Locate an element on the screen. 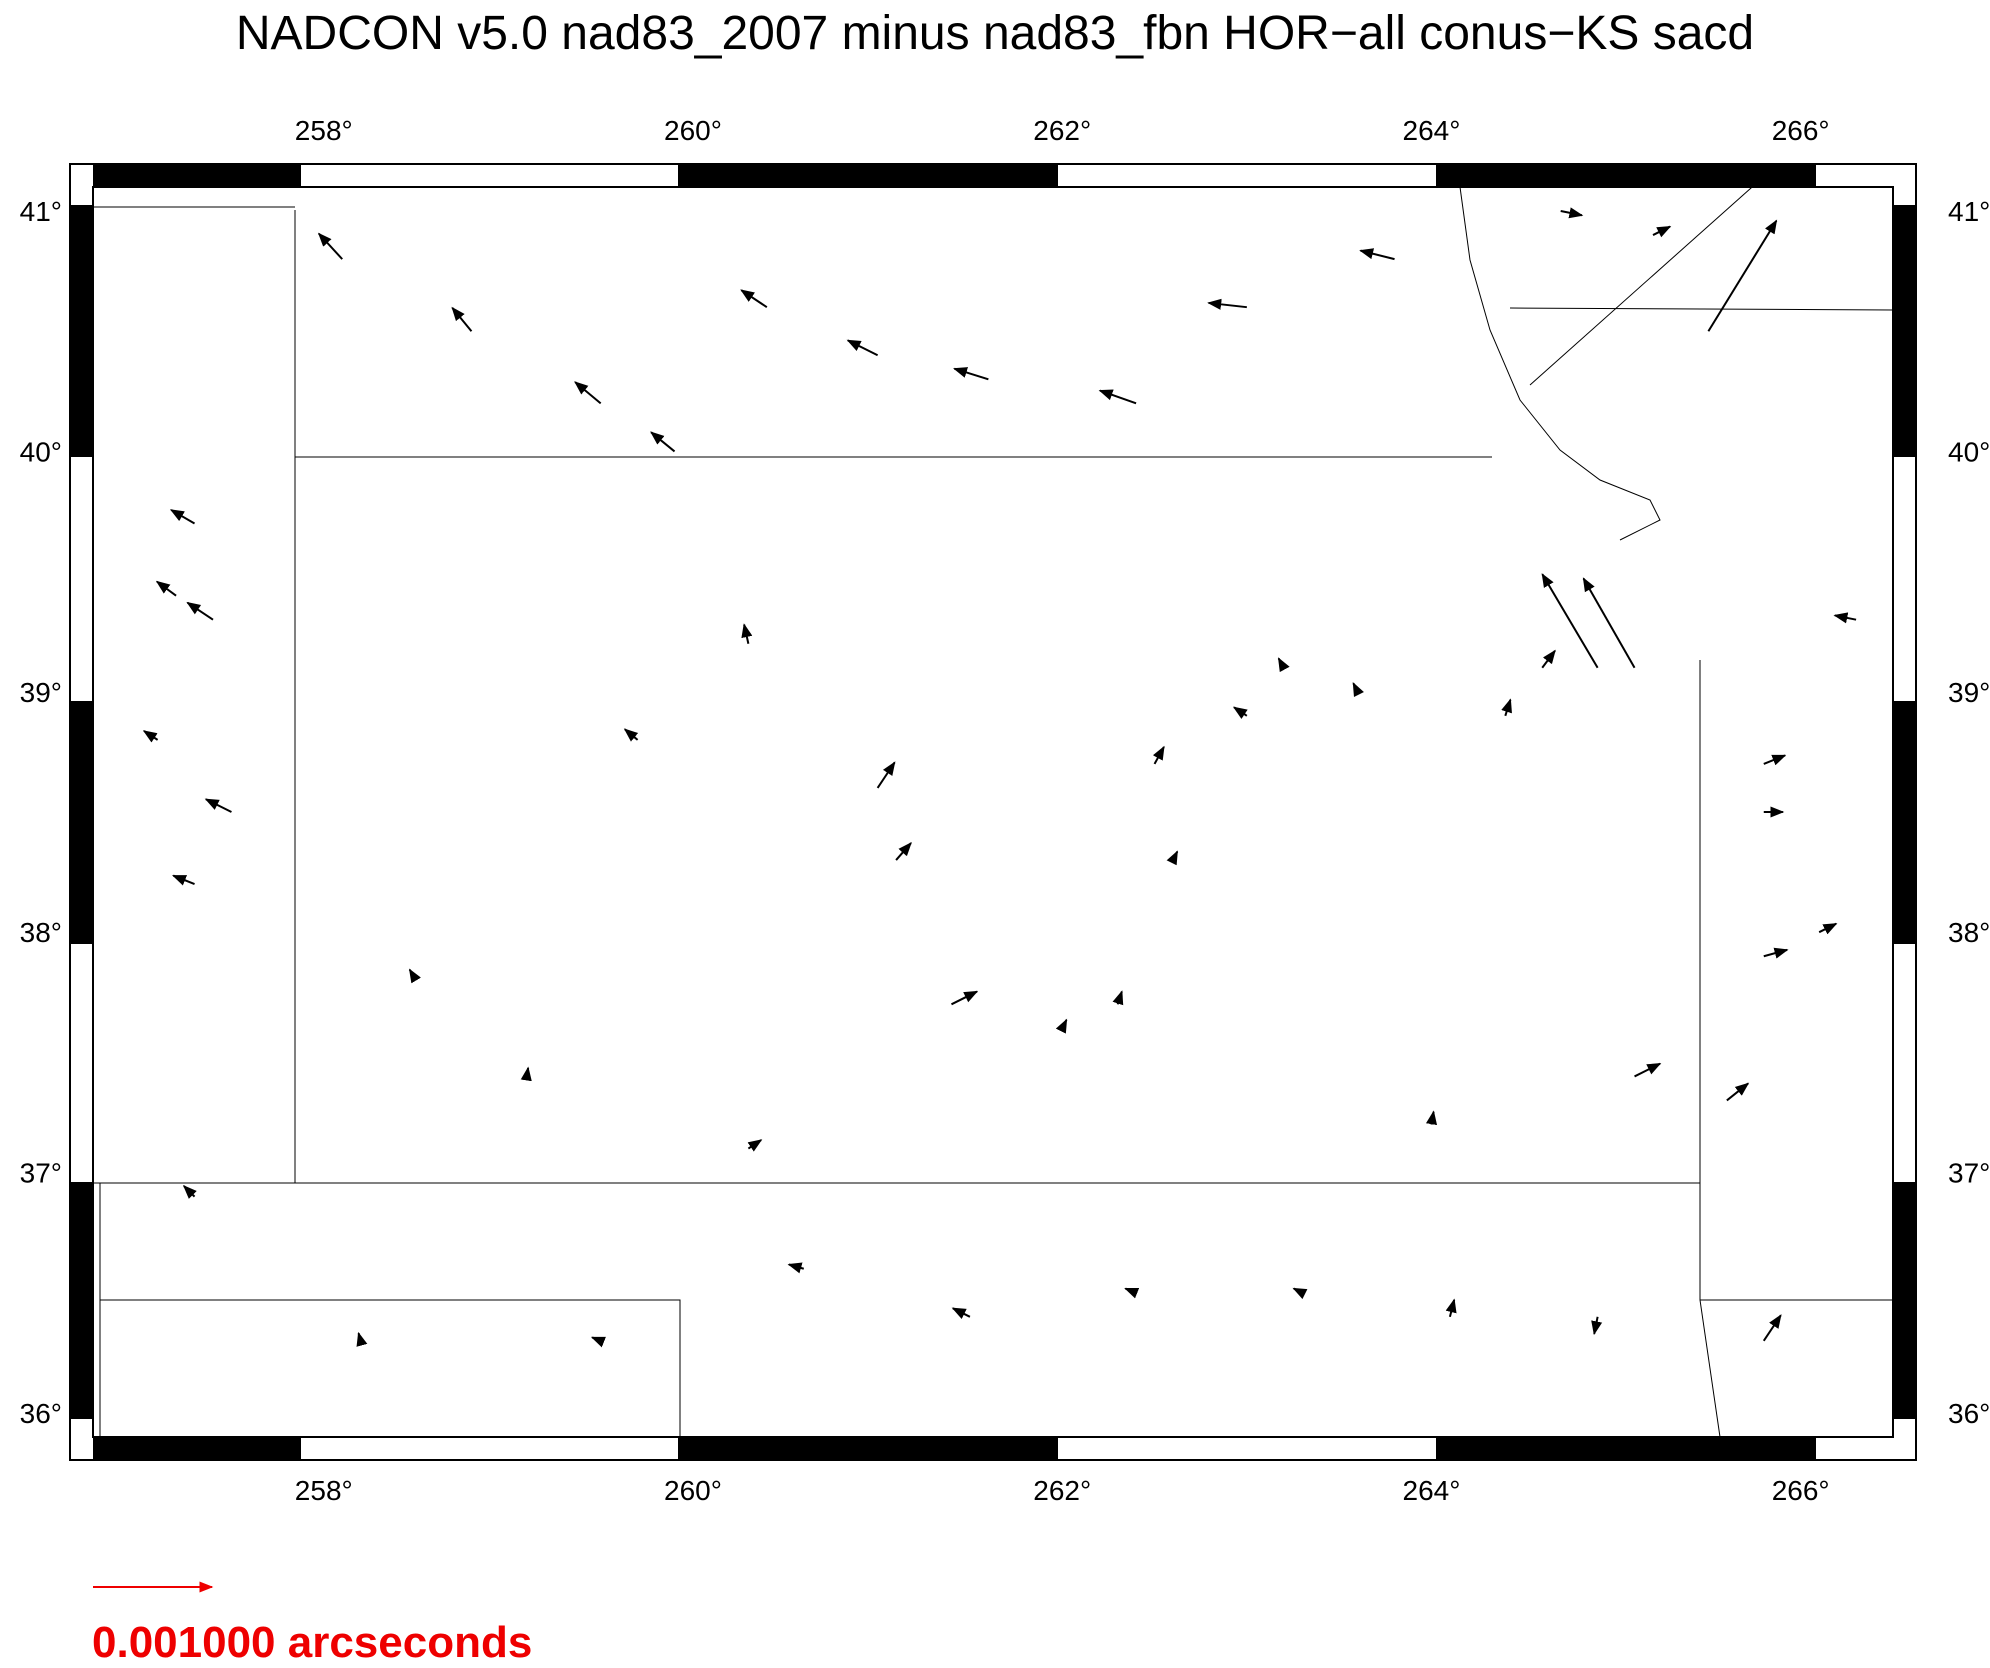 The width and height of the screenshot is (1990, 1668). y-tick-left-36: 36° is located at coordinates (41, 1413).